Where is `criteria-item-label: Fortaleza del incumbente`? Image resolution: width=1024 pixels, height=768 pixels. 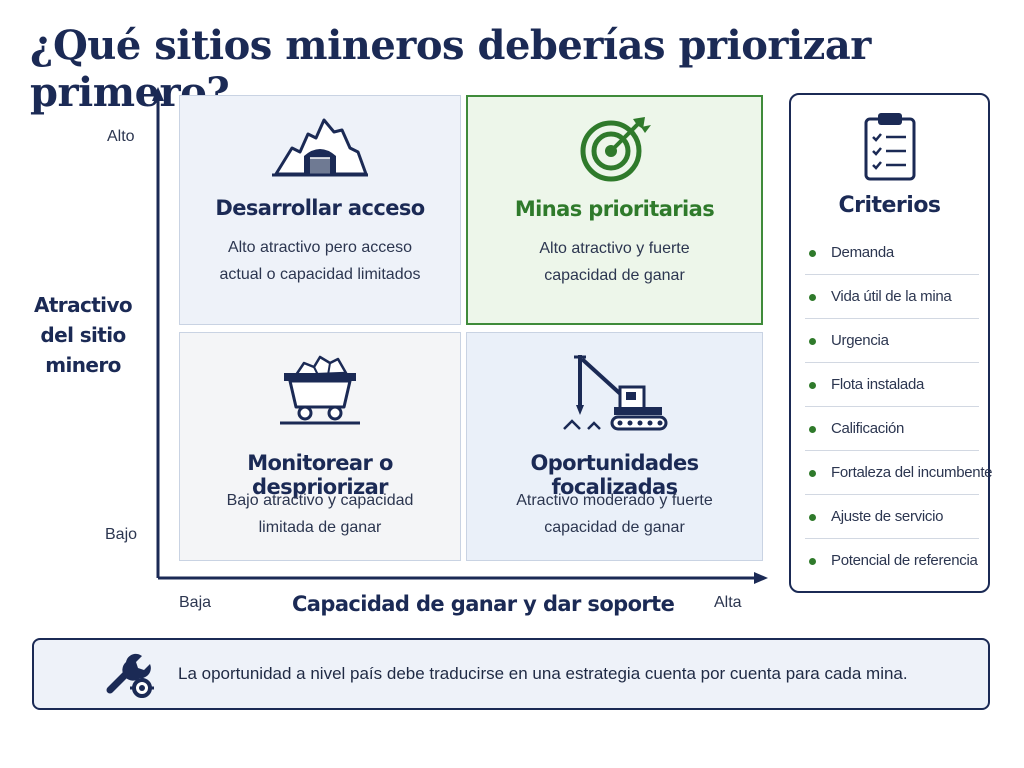
criteria-item-label: Fortaleza del incumbente is located at coordinates (912, 472).